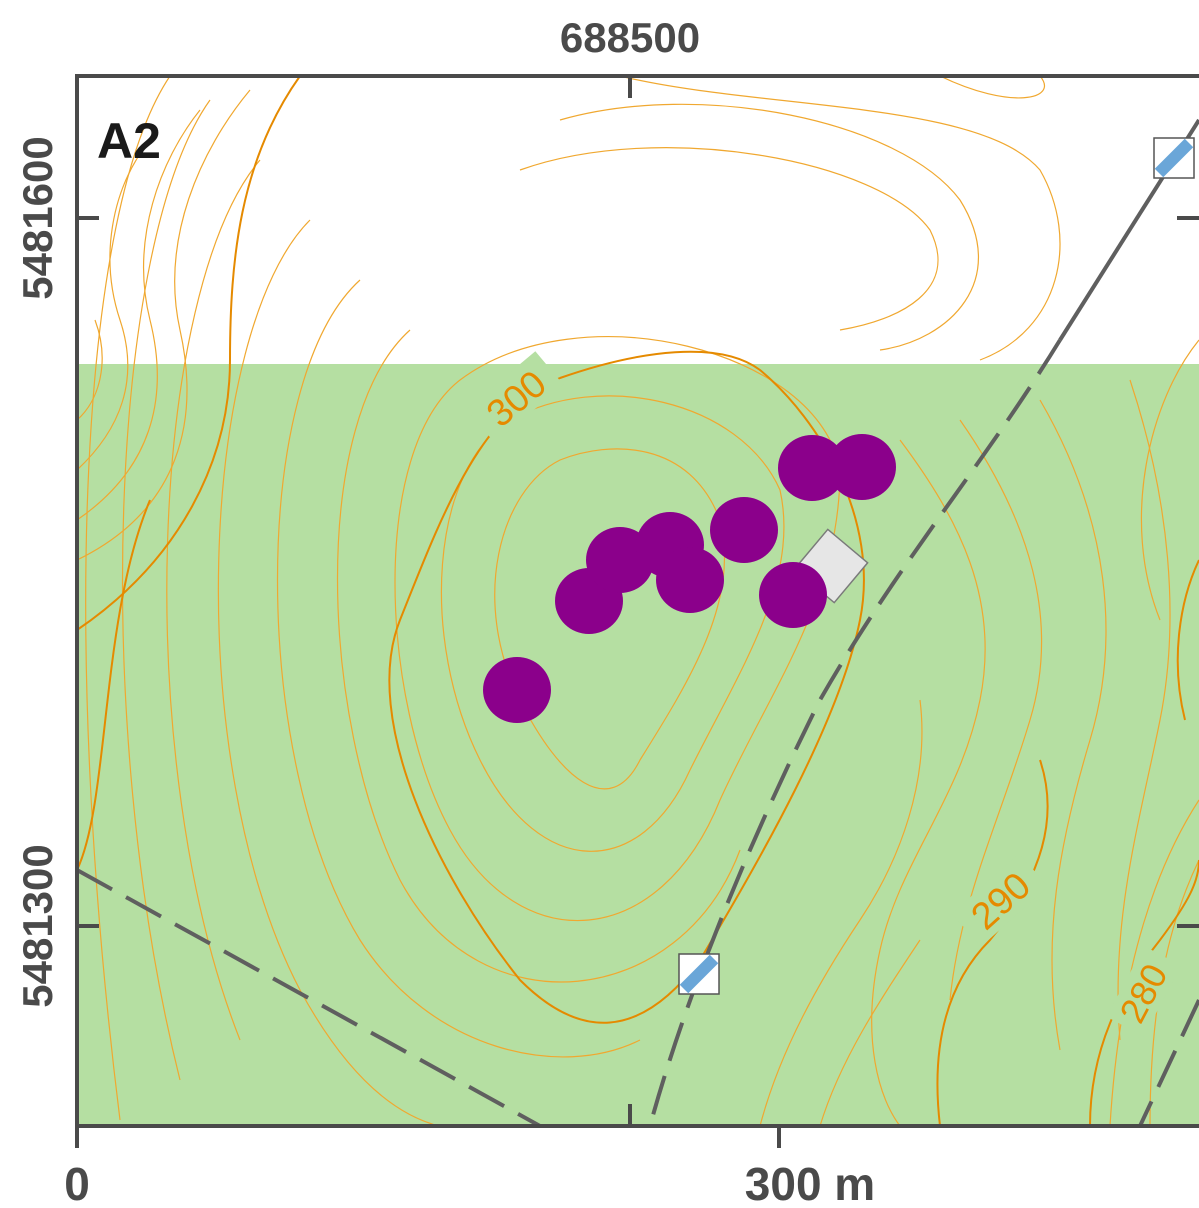  What do you see at coordinates (630, 37) in the screenshot?
I see `easting-label: 688500` at bounding box center [630, 37].